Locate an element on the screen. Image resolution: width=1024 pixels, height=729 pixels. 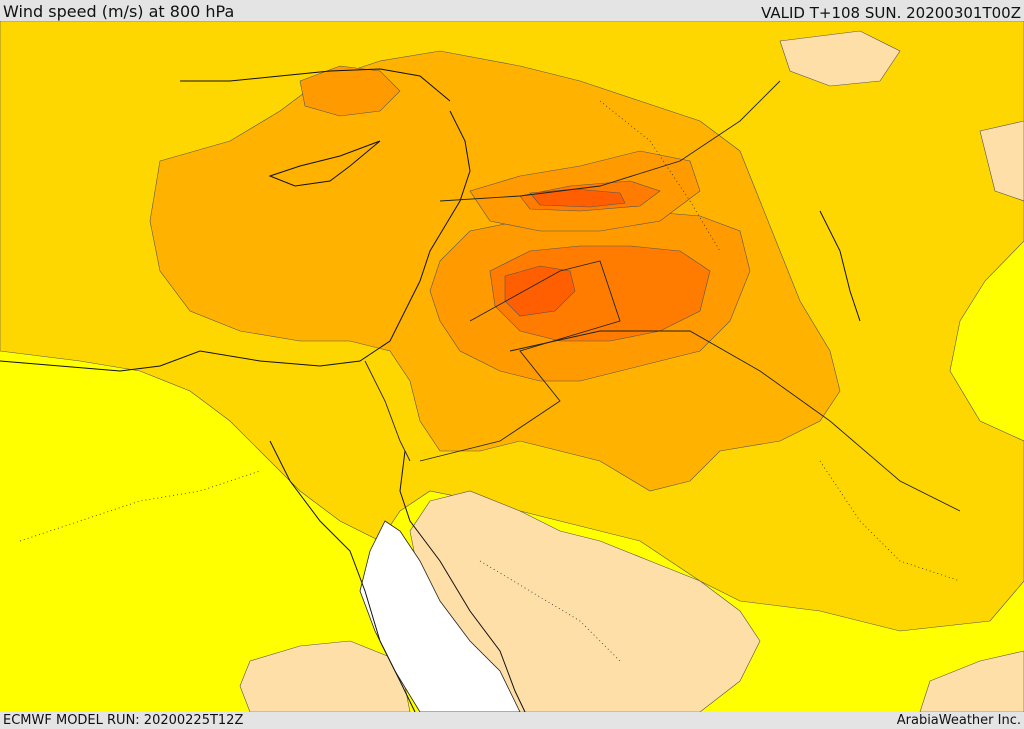
cyprus-coast is located at coordinates (324, 163).